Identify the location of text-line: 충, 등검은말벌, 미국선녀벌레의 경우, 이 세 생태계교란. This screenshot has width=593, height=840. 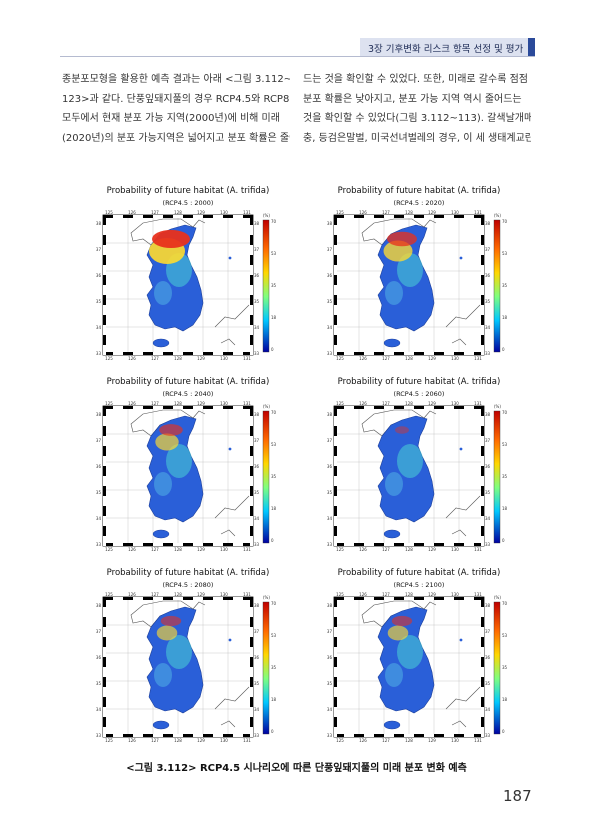
(417, 138).